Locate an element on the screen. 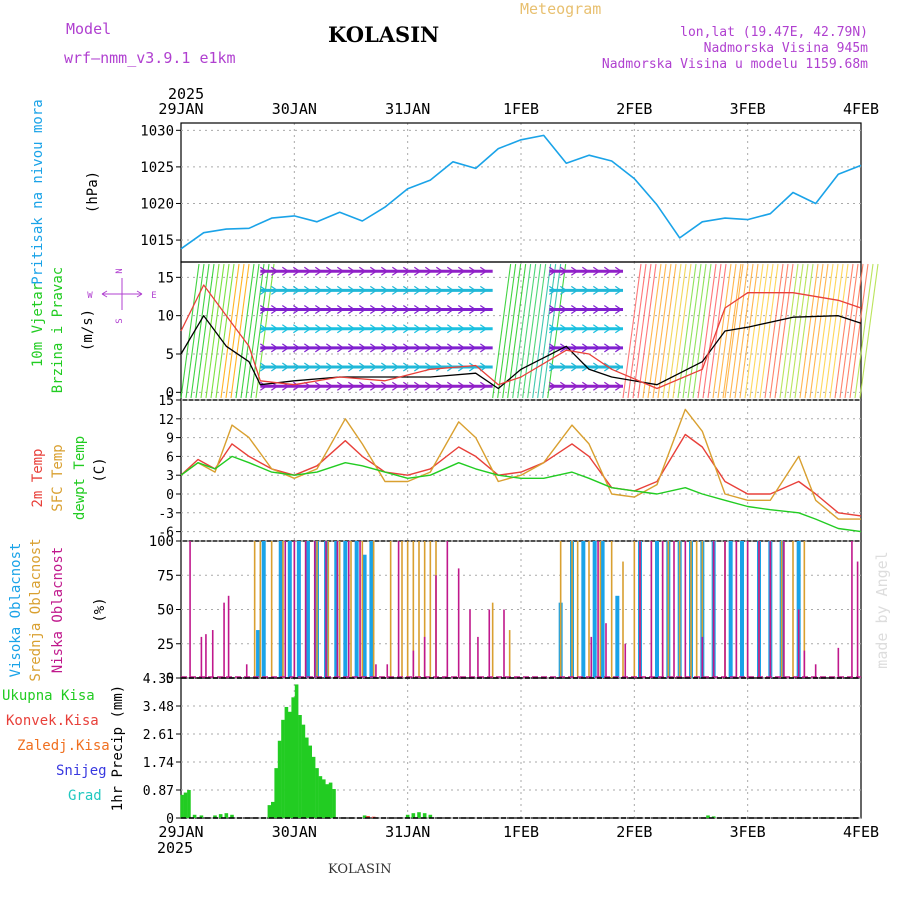 This screenshot has height=900, width=900. precip-legend-item: Snijeg is located at coordinates (81, 771).